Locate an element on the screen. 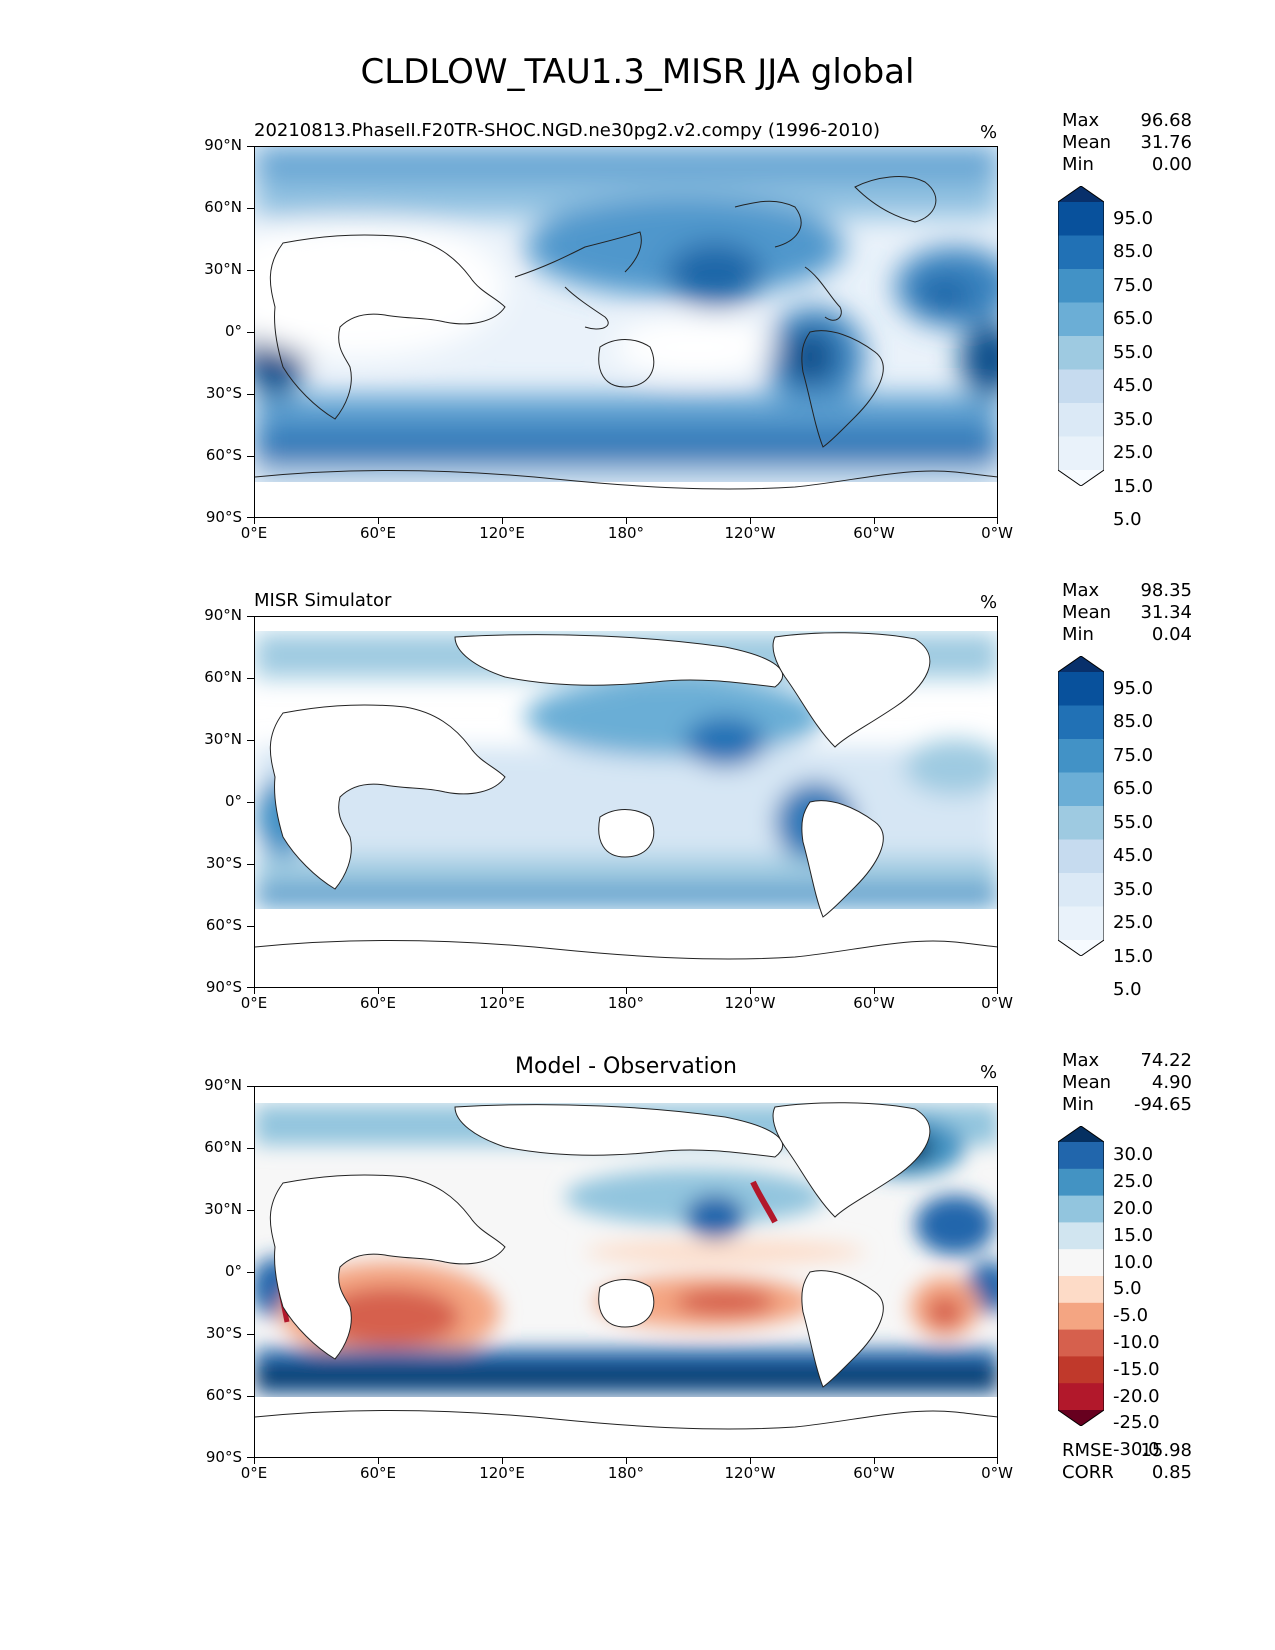  map-model is located at coordinates (626, 332).